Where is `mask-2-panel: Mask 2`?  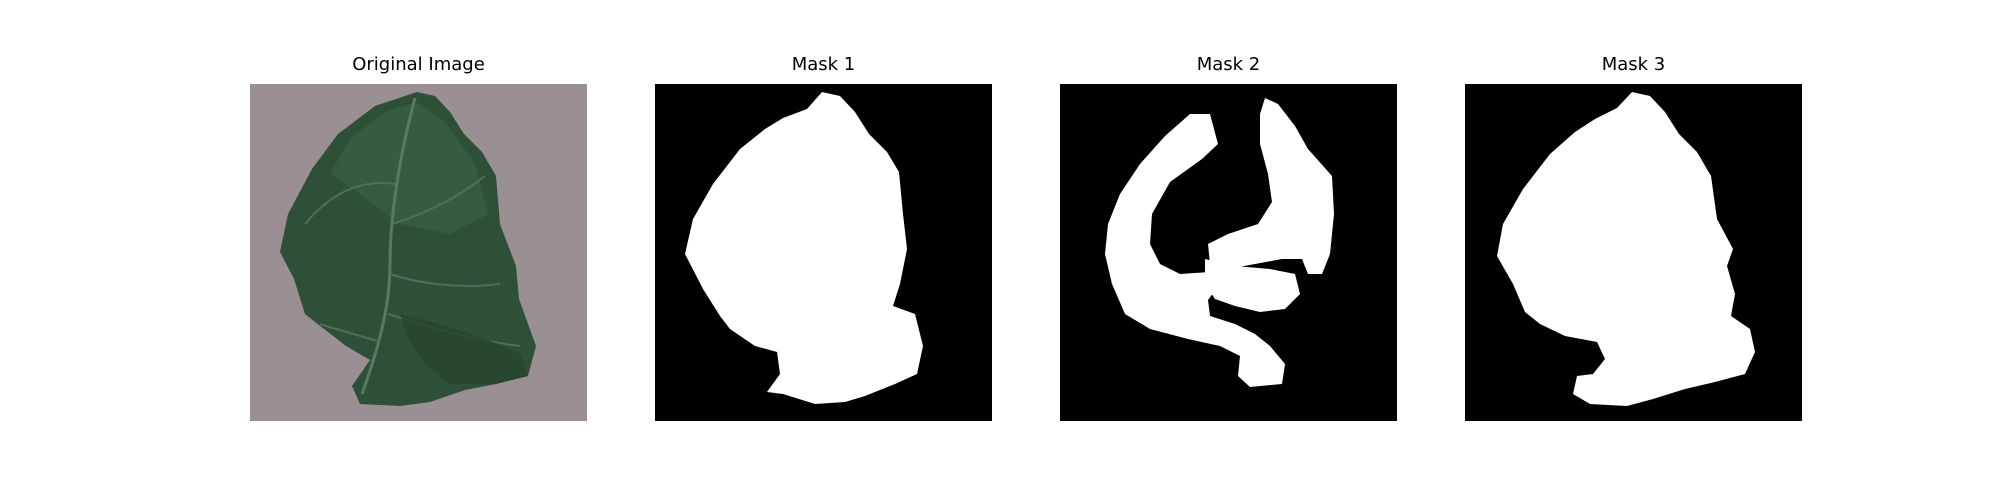 mask-2-panel: Mask 2 is located at coordinates (1228, 237).